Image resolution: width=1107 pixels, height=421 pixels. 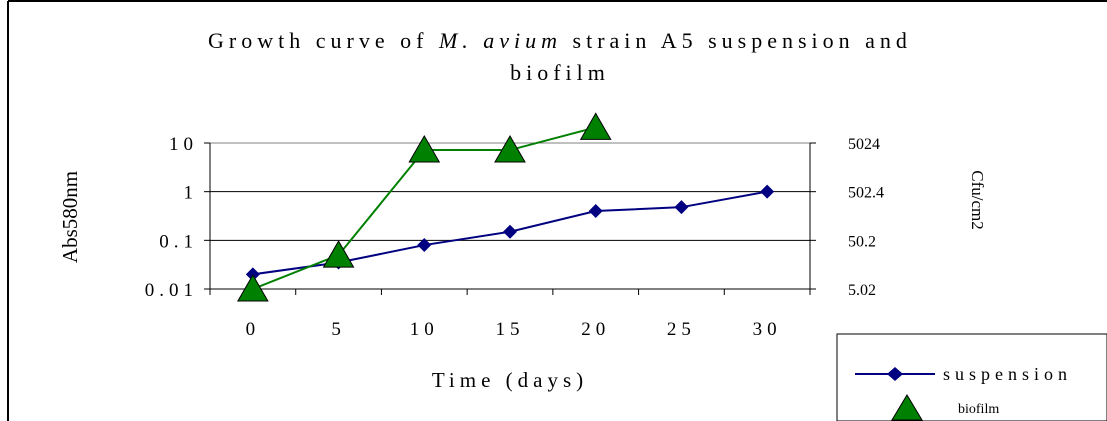 I want to click on y-left-tick-label: 0.01, so click(x=171, y=290).